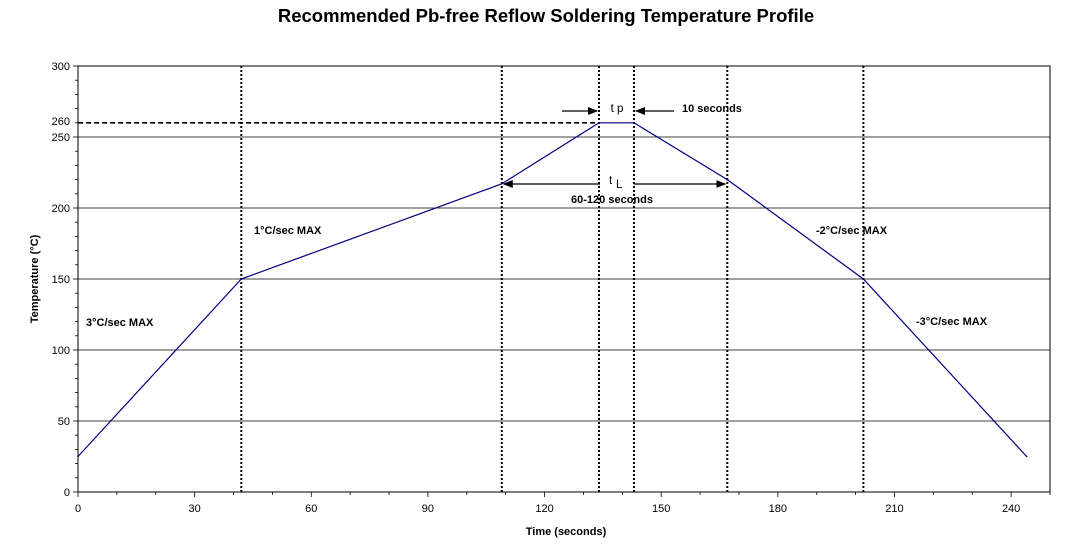 The height and width of the screenshot is (557, 1092). I want to click on y-tick-label-0: 0, so click(67, 493).